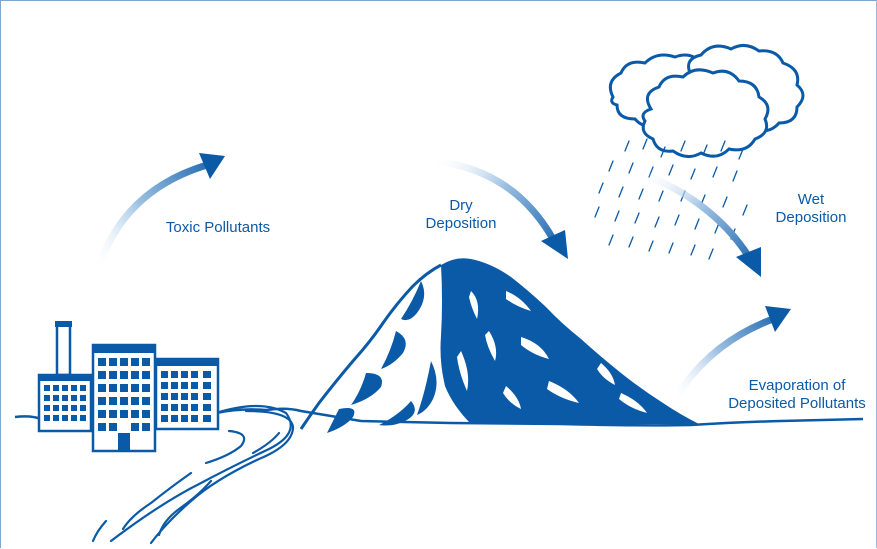 Image resolution: width=877 pixels, height=549 pixels. What do you see at coordinates (63, 349) in the screenshot?
I see `smokestack` at bounding box center [63, 349].